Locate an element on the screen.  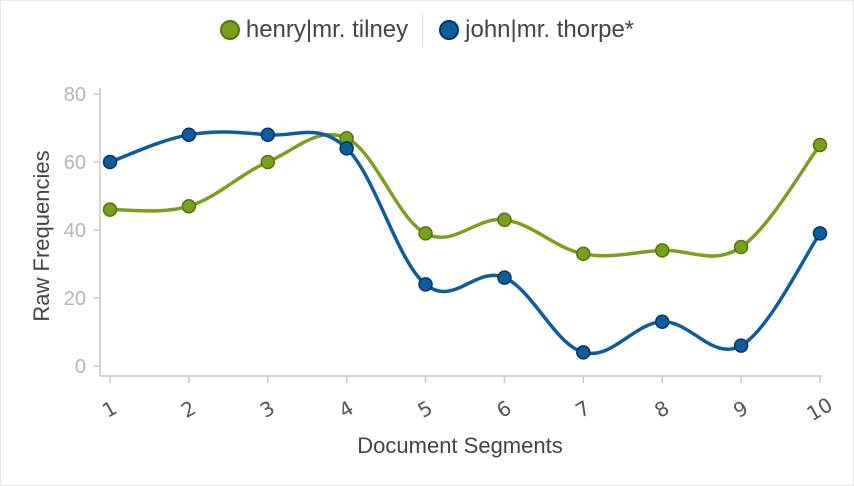
x-tick-label: 1 is located at coordinates (109, 409).